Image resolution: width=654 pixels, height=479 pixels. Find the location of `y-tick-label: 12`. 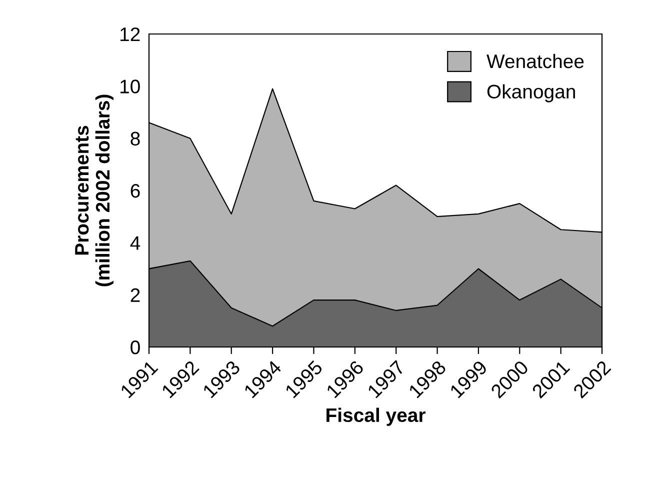

y-tick-label: 12 is located at coordinates (130, 34).